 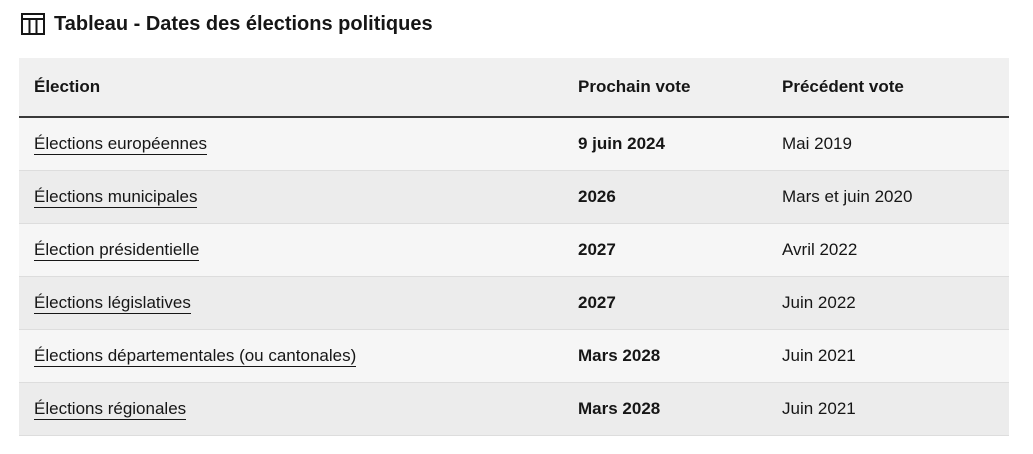 I want to click on table-icon, so click(x=33, y=24).